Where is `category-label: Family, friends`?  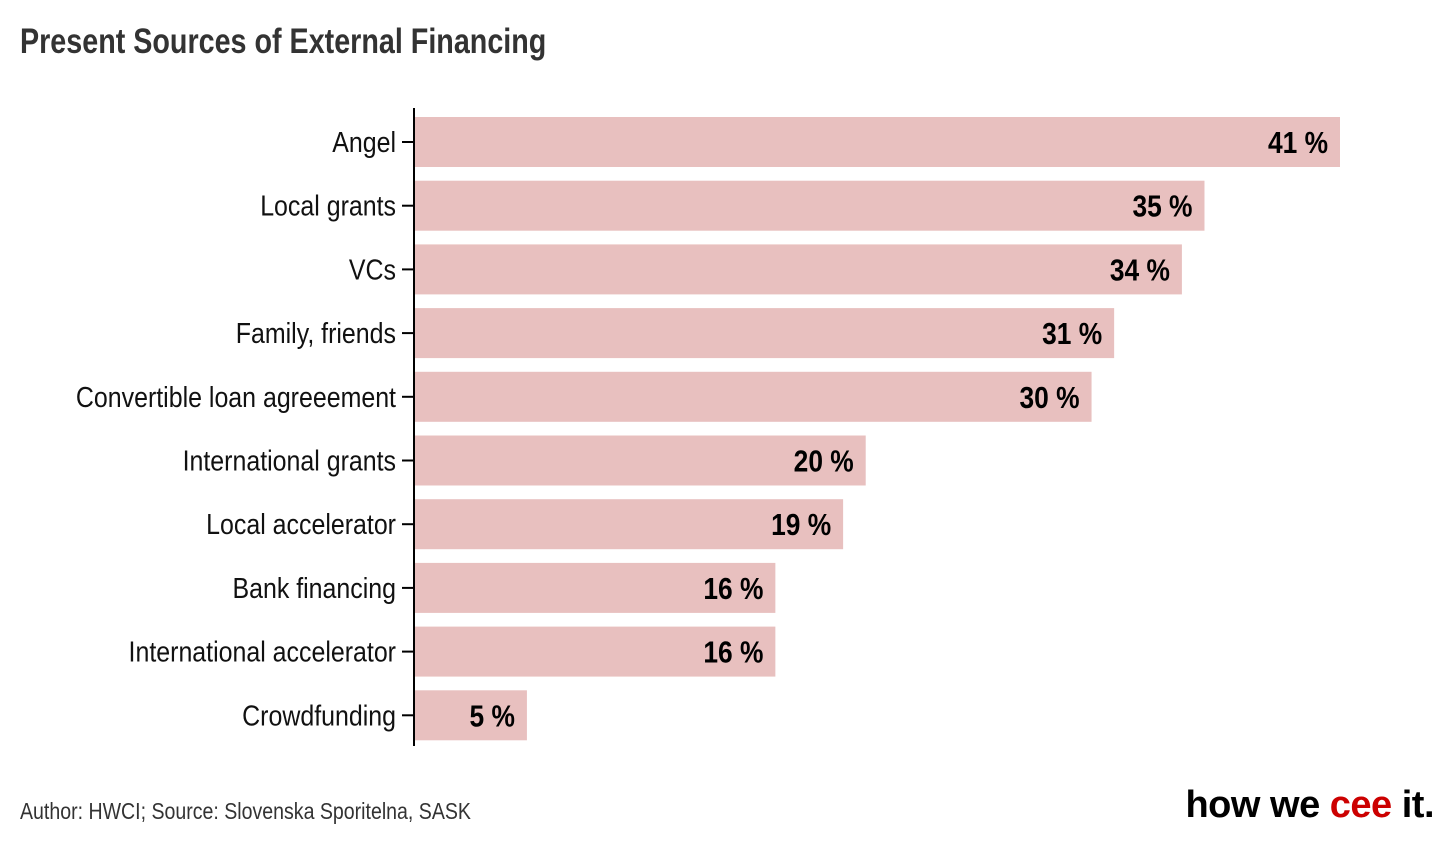 category-label: Family, friends is located at coordinates (316, 333).